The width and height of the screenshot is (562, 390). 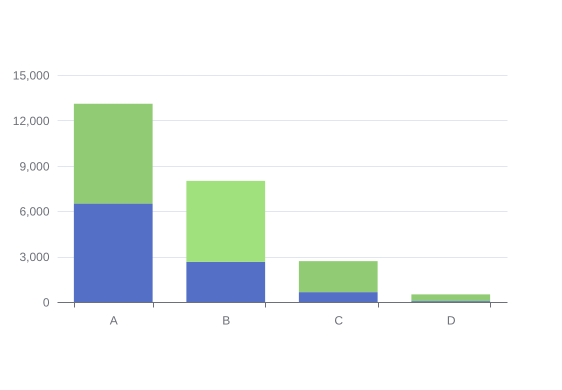 I want to click on x-tick-label: C, so click(x=339, y=321).